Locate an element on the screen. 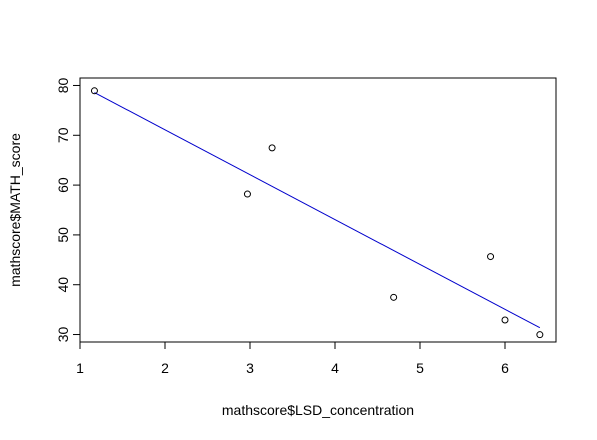 The width and height of the screenshot is (597, 440). x-tick-label: 1 is located at coordinates (80, 368).